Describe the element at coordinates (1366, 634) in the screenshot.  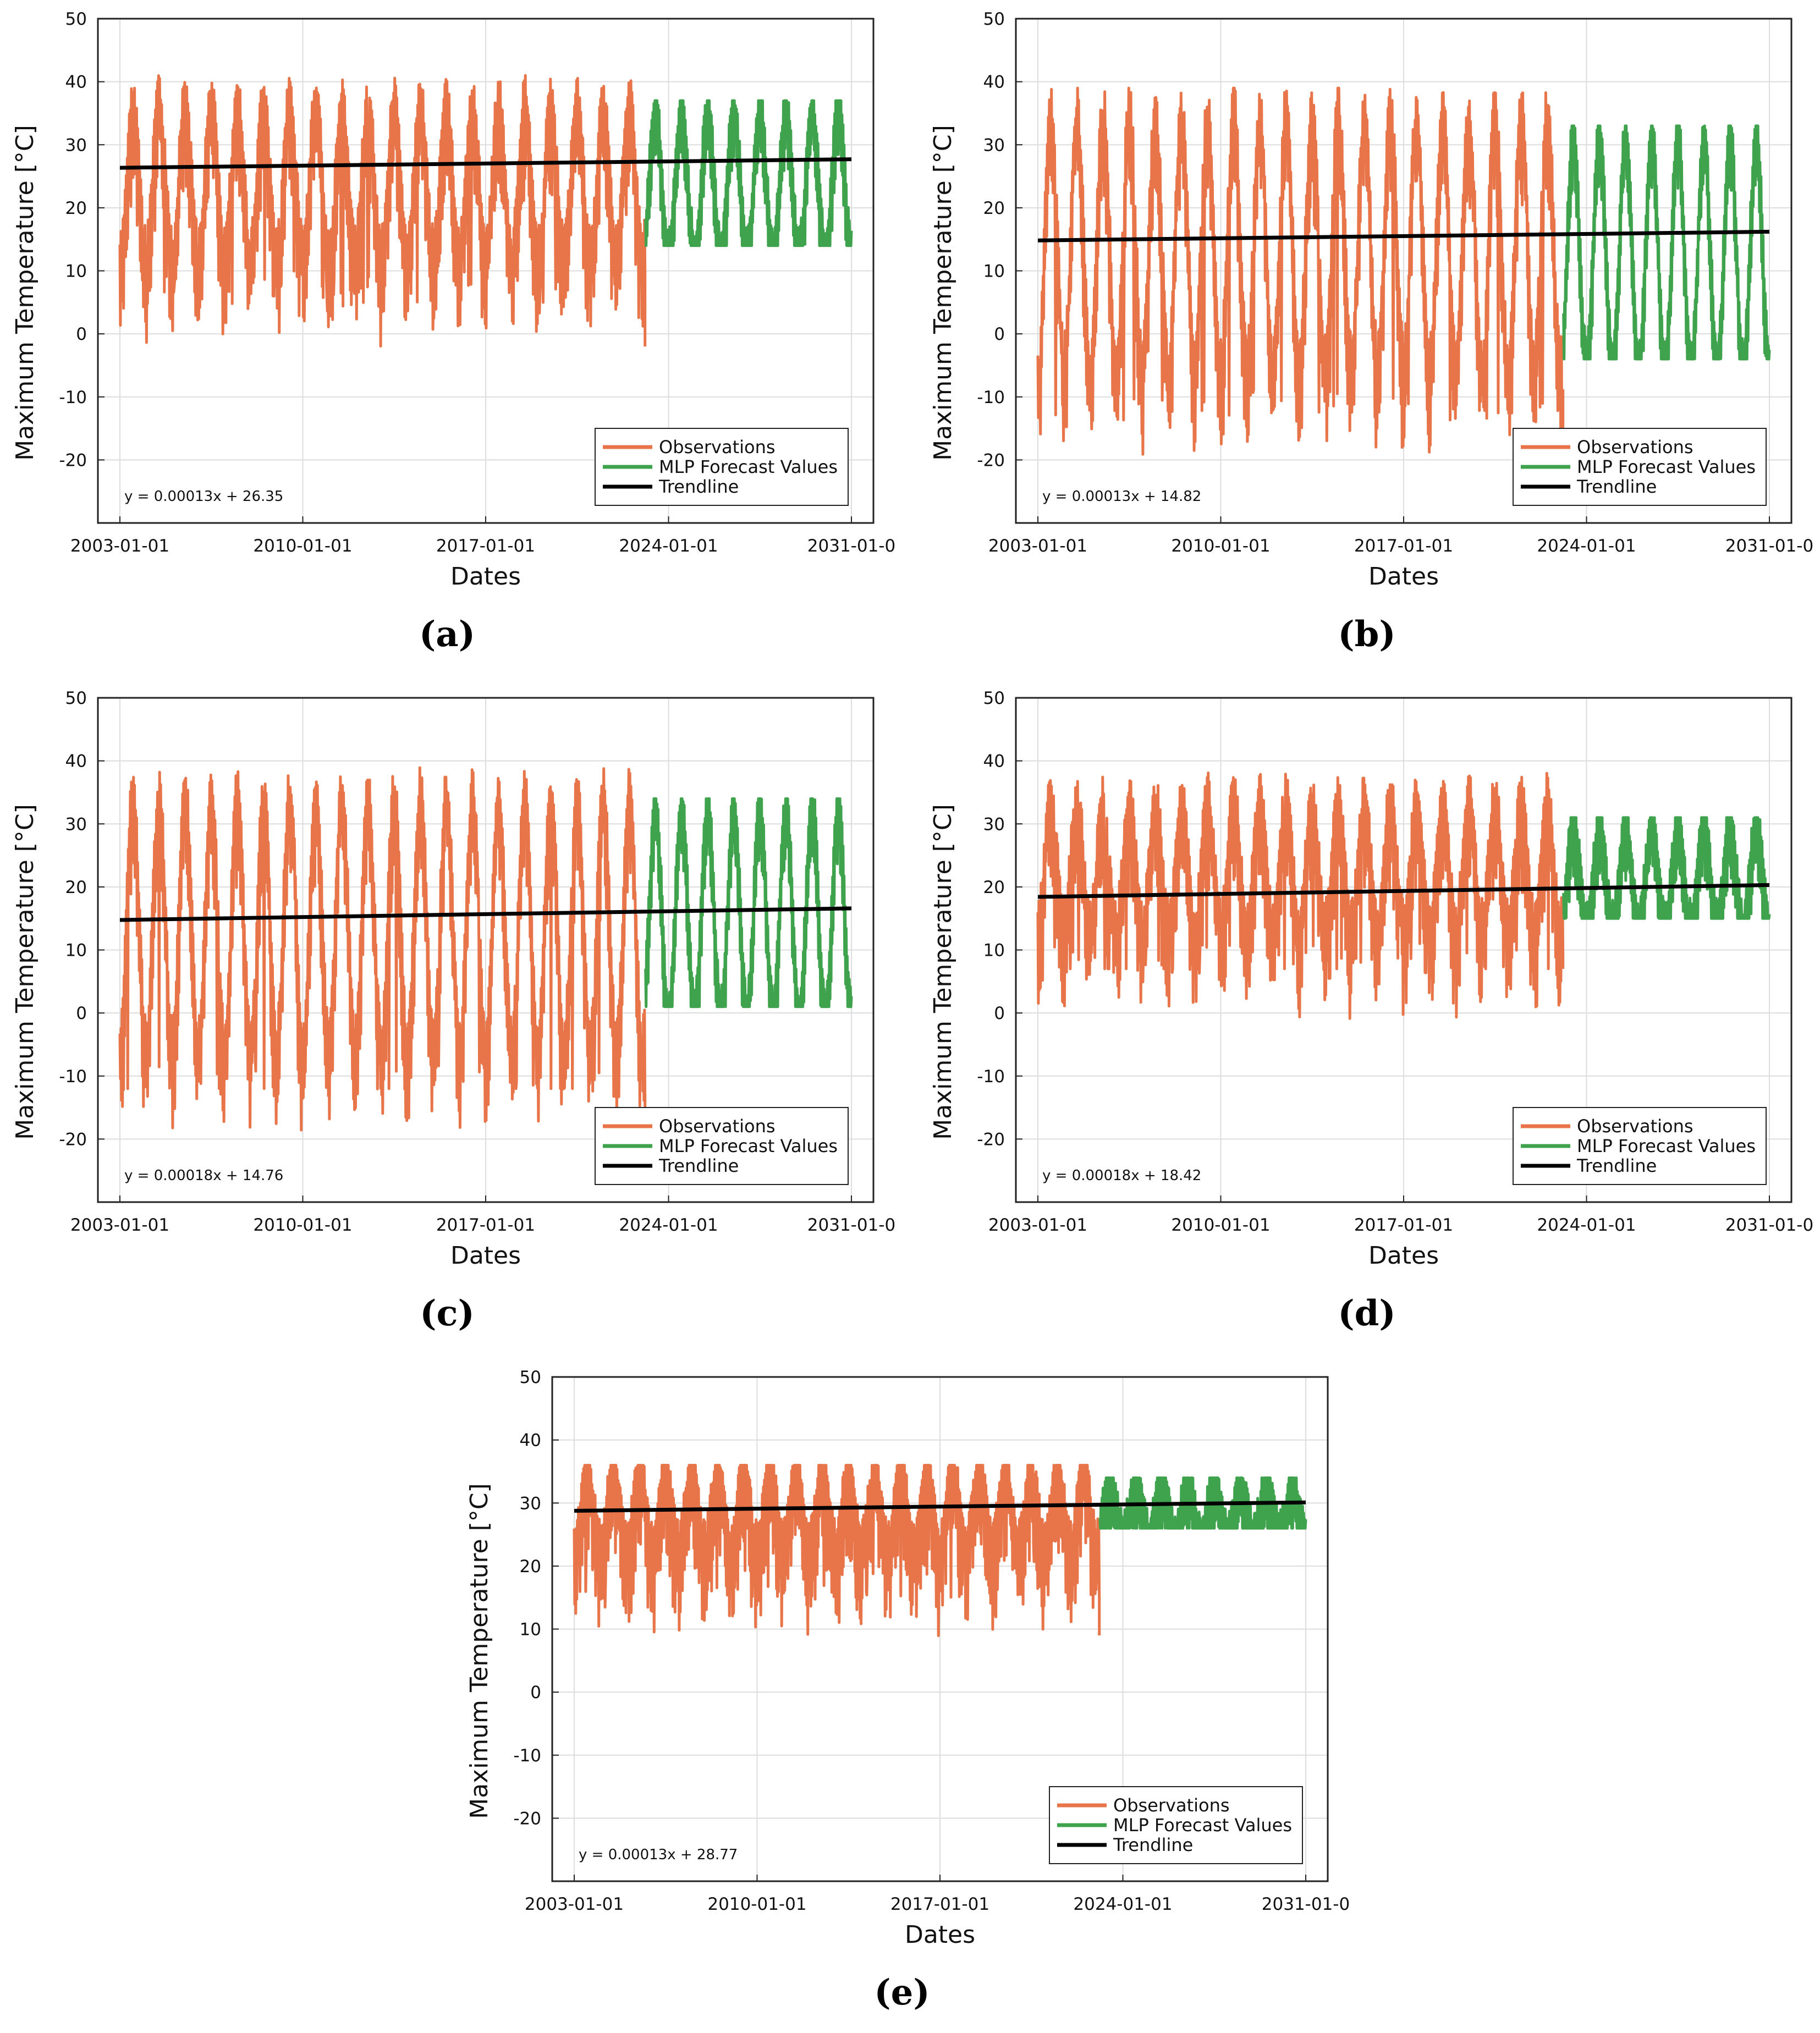
I see `panel-caption: (b)` at that location.